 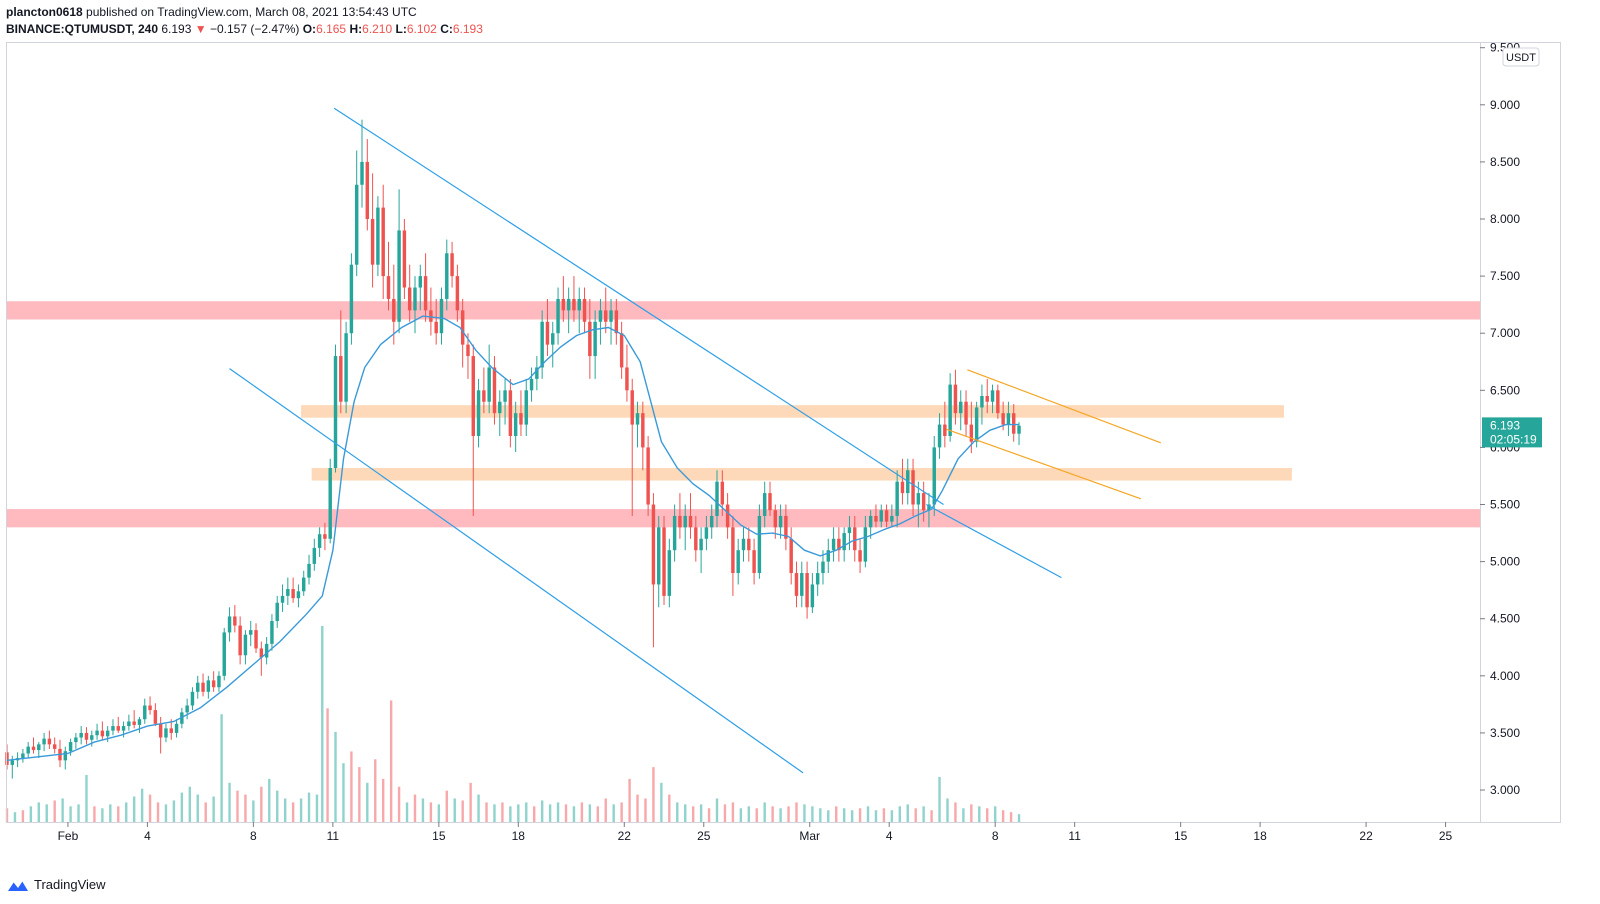 What do you see at coordinates (439, 836) in the screenshot?
I see `x-tick-label: 15` at bounding box center [439, 836].